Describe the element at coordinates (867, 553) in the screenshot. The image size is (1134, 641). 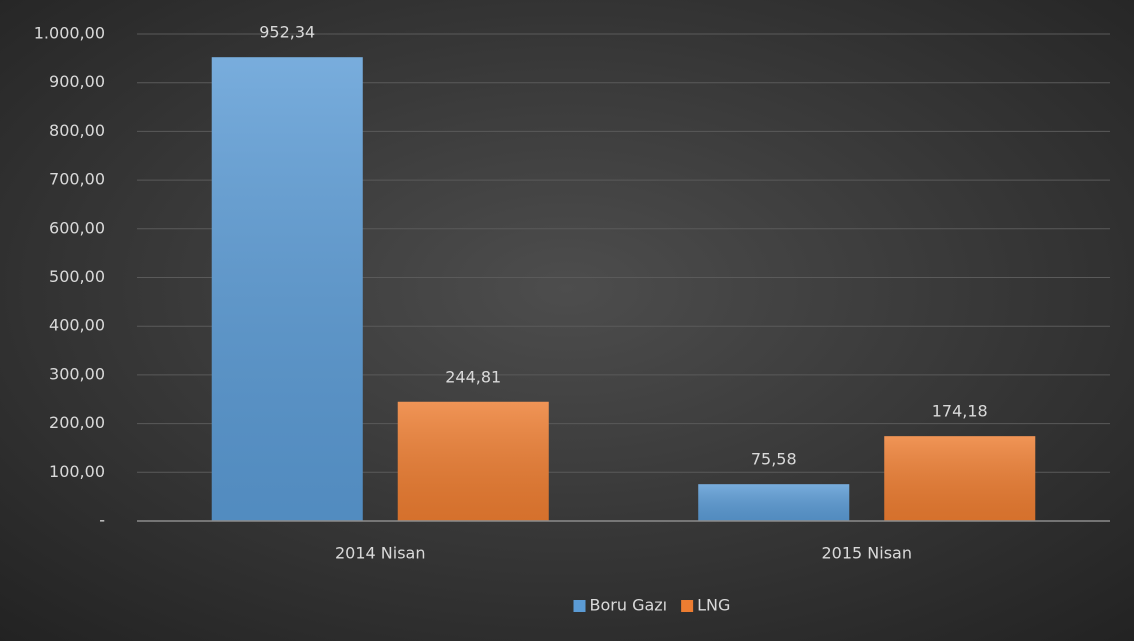
I see `x-tick-label: 2015 Nisan` at that location.